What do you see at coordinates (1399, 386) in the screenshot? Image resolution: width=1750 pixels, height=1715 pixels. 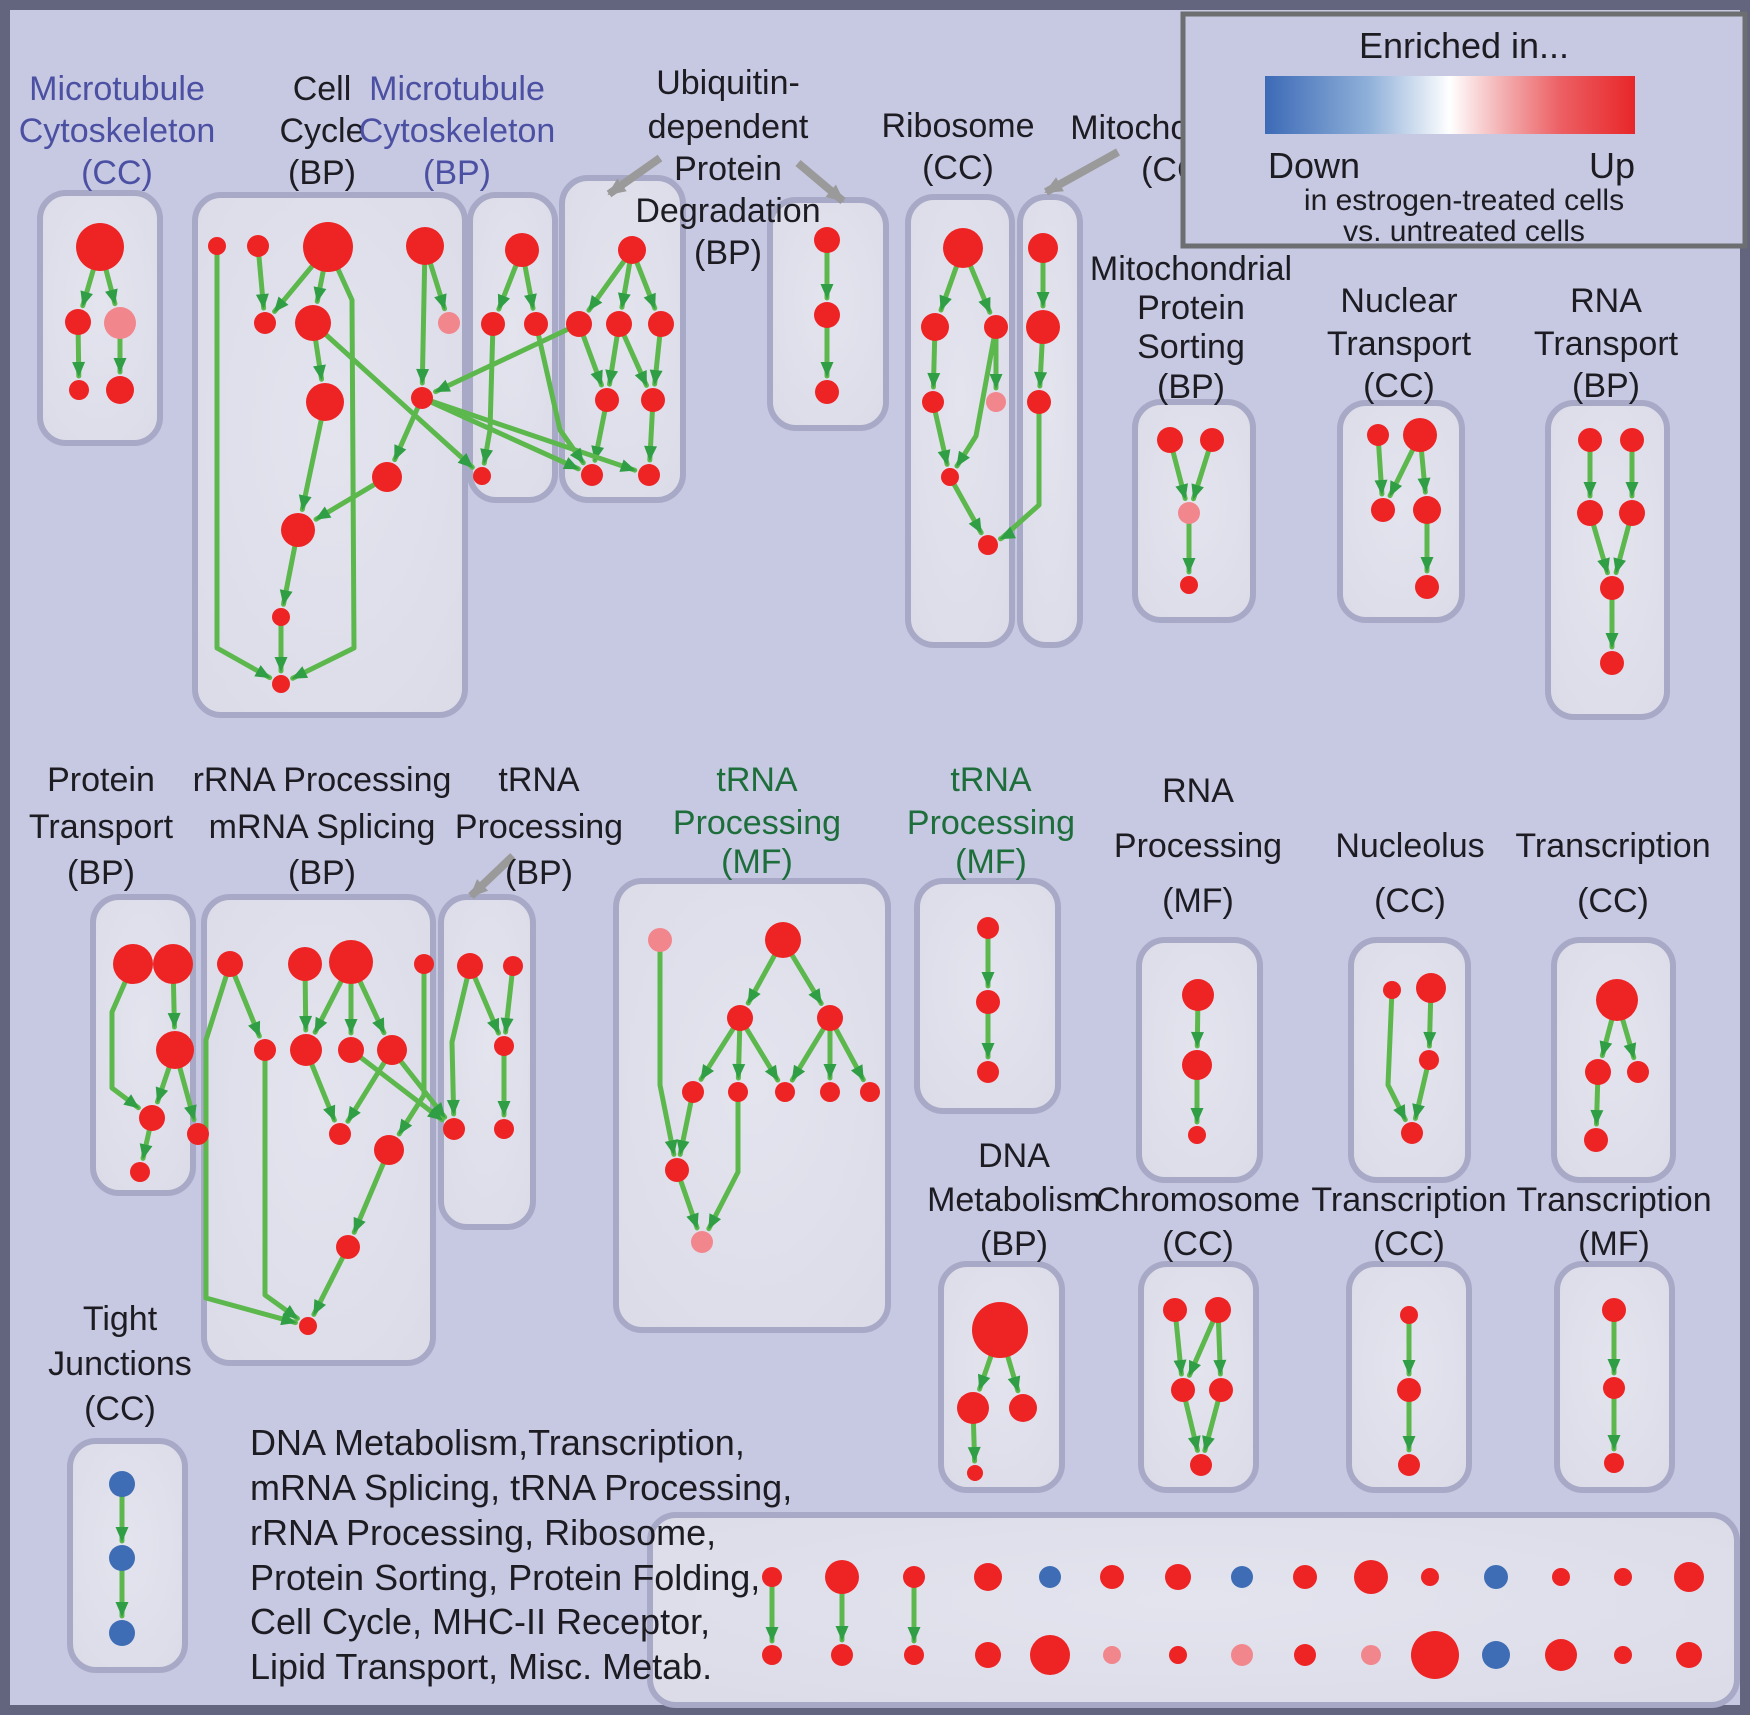 I see `cluster-label-nuclear-transport: (CC)` at bounding box center [1399, 386].